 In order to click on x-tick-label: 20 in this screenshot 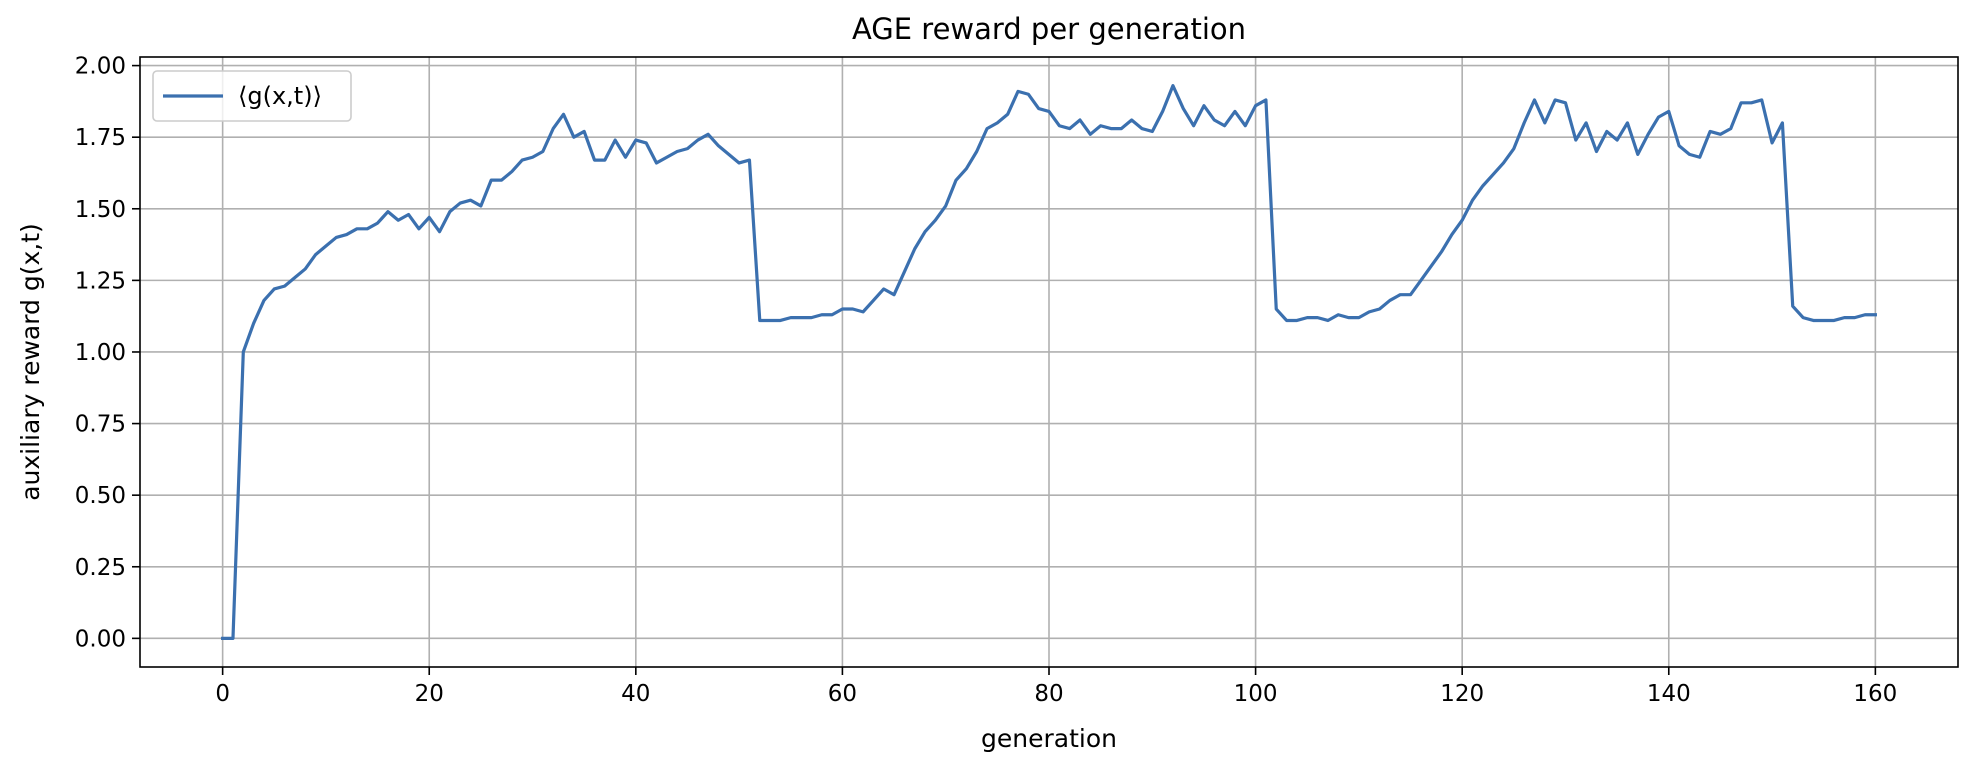, I will do `click(429, 694)`.